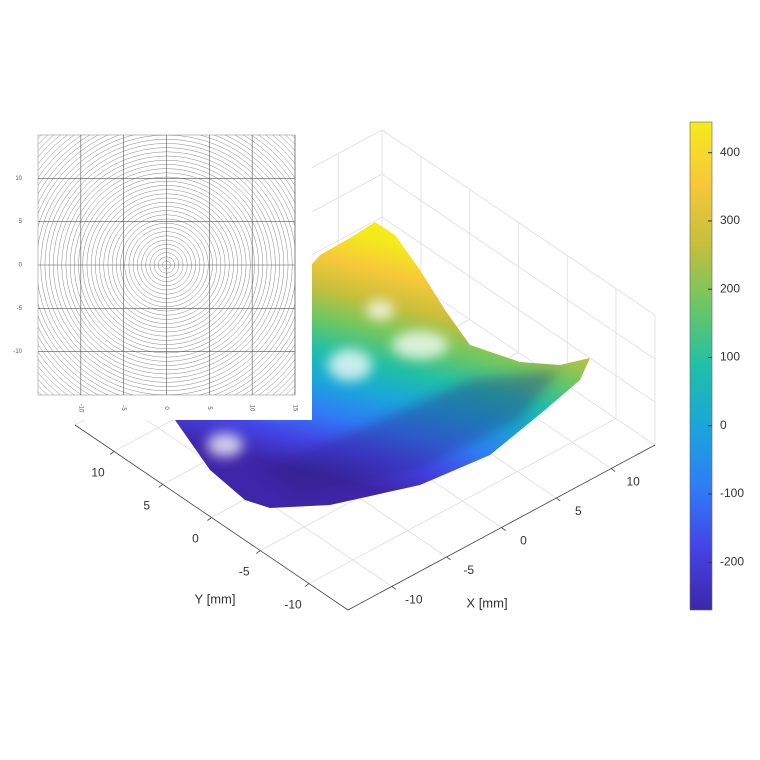  I want to click on y-axis-line, so click(211, 517).